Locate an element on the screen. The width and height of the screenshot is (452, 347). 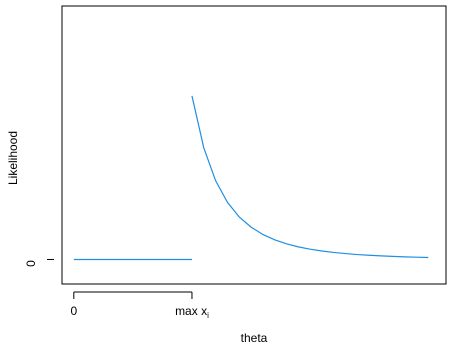
y-axis-label: Likelihood is located at coordinates (13, 158).